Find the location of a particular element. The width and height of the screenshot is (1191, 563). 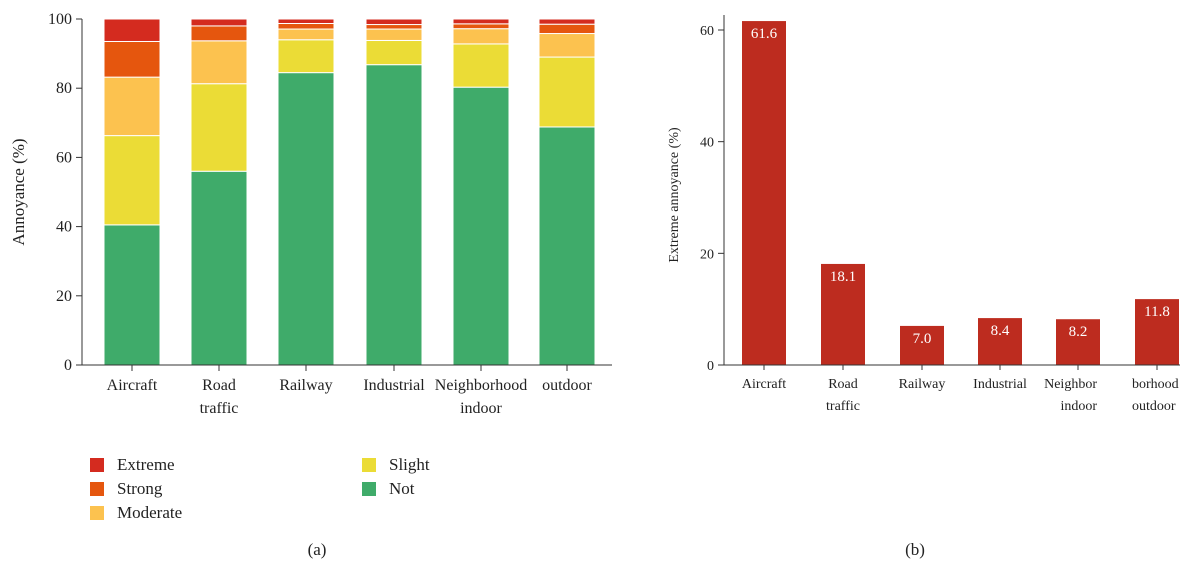

chart-a-x-tick-label: Aircraft is located at coordinates (132, 385).